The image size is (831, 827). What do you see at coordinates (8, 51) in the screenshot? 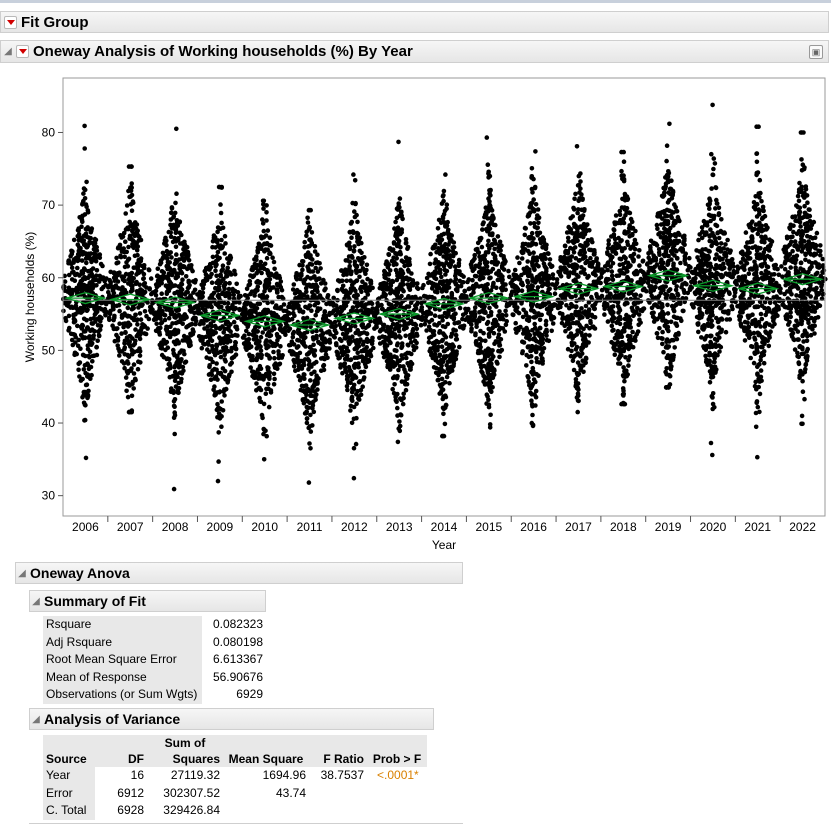
I see `disclosure-triangle-icon: ◢` at bounding box center [8, 51].